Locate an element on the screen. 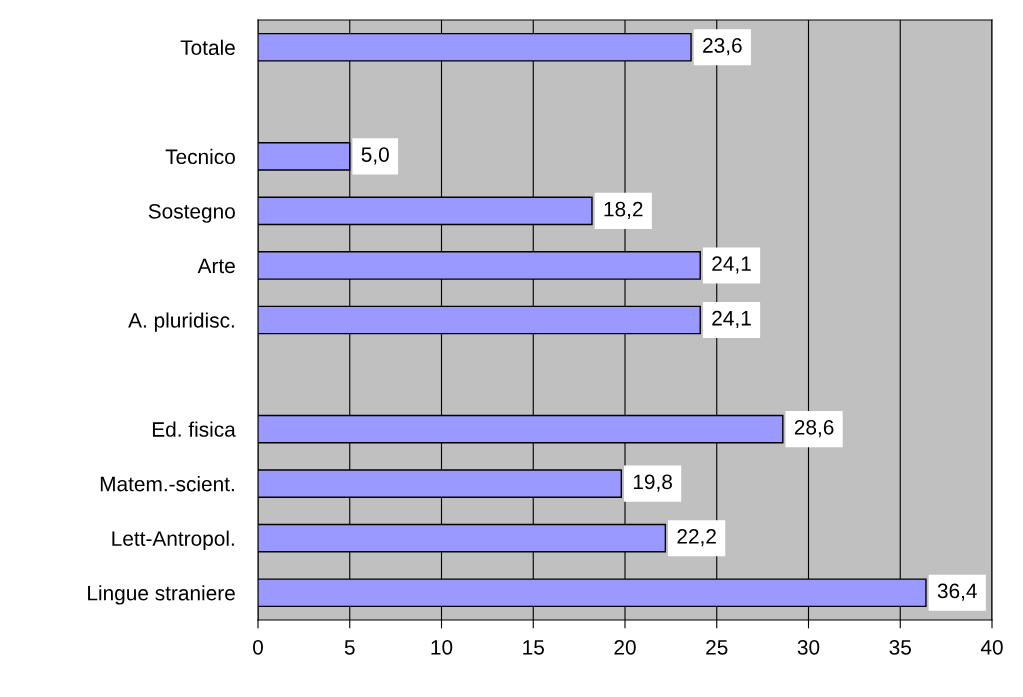  x-tick-label: 40 is located at coordinates (991, 647).